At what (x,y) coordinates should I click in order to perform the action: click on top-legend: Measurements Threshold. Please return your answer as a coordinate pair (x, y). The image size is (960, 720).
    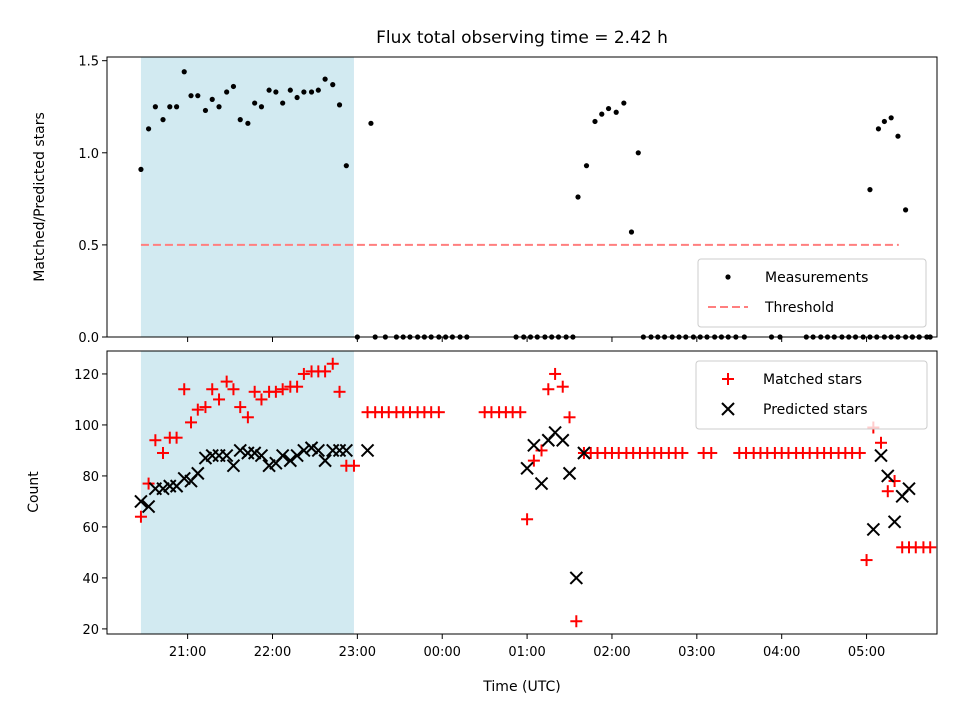
    Looking at the image, I should click on (812, 293).